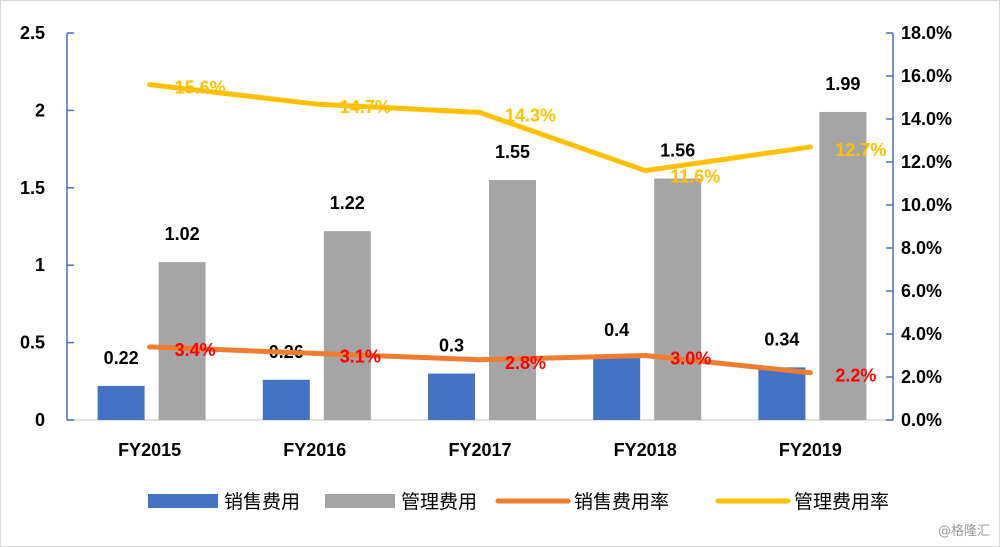 This screenshot has height=547, width=1000. I want to click on bar-data-label: 0.4, so click(616, 330).